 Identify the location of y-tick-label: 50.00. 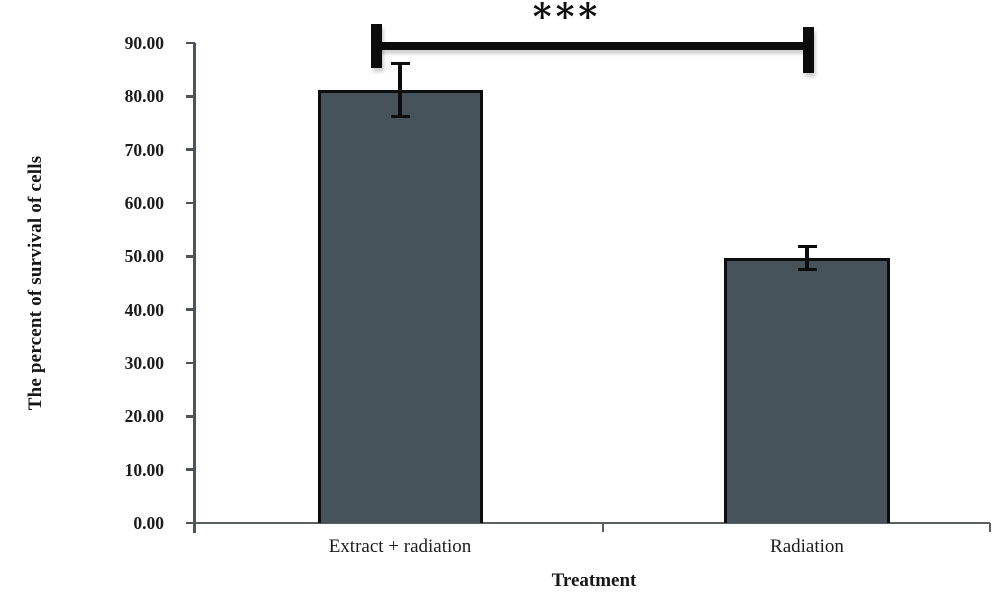
(144, 256).